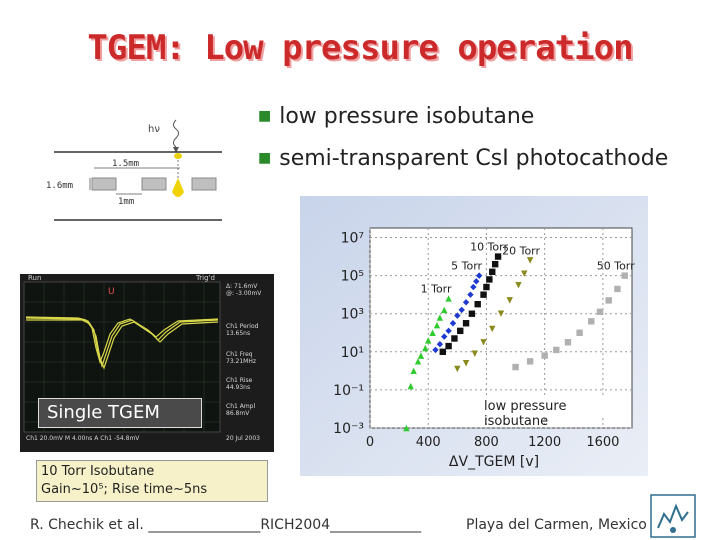  I want to click on hv-label: hν, so click(154, 129).